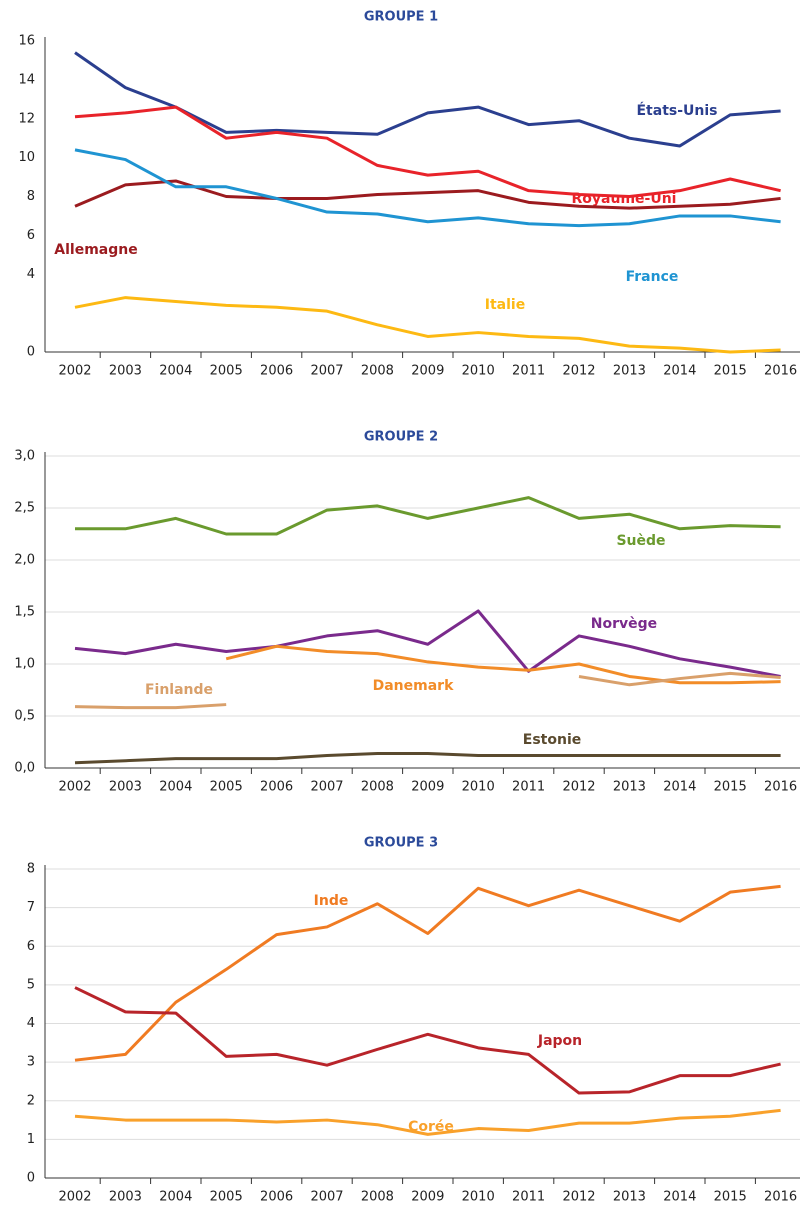 This screenshot has height=1216, width=802. Describe the element at coordinates (26, 157) in the screenshot. I see `y-tick-label: 10` at that location.